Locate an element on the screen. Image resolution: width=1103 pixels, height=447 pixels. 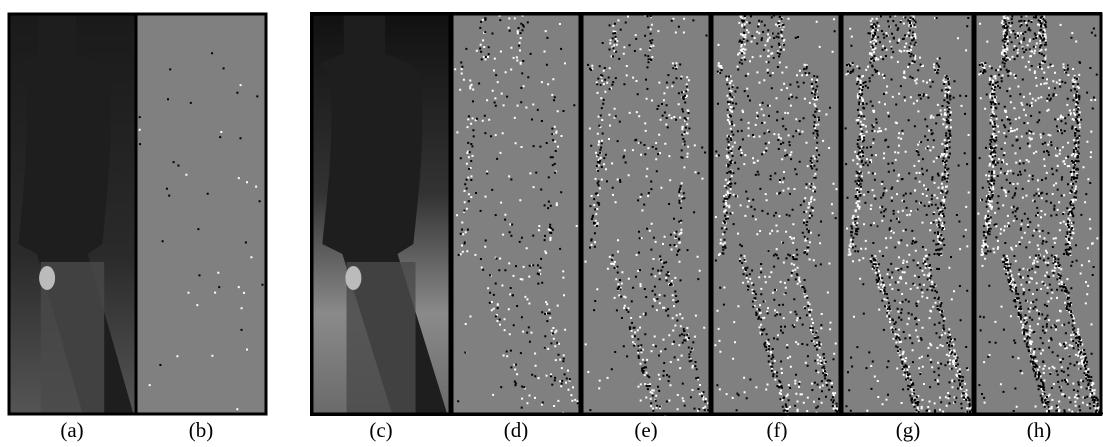
panel-label: (c) is located at coordinates (380, 430).